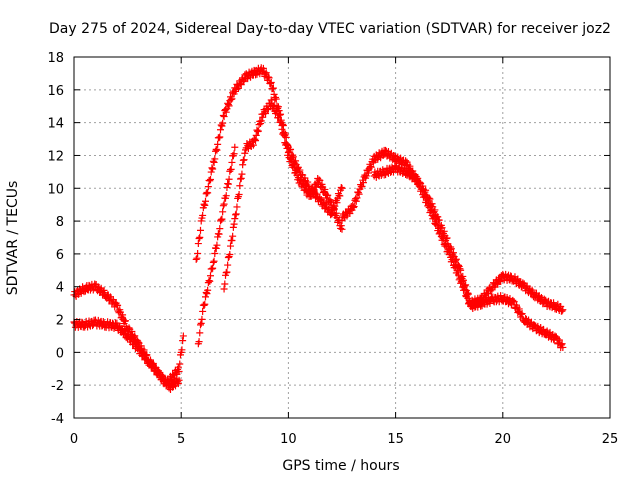  I want to click on y-tick-label: -4, so click(57, 419).